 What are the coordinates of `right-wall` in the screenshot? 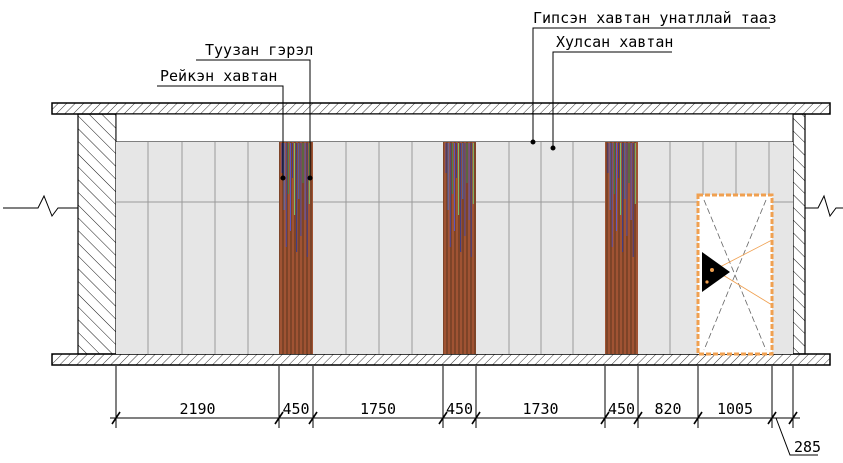 It's located at (799, 234).